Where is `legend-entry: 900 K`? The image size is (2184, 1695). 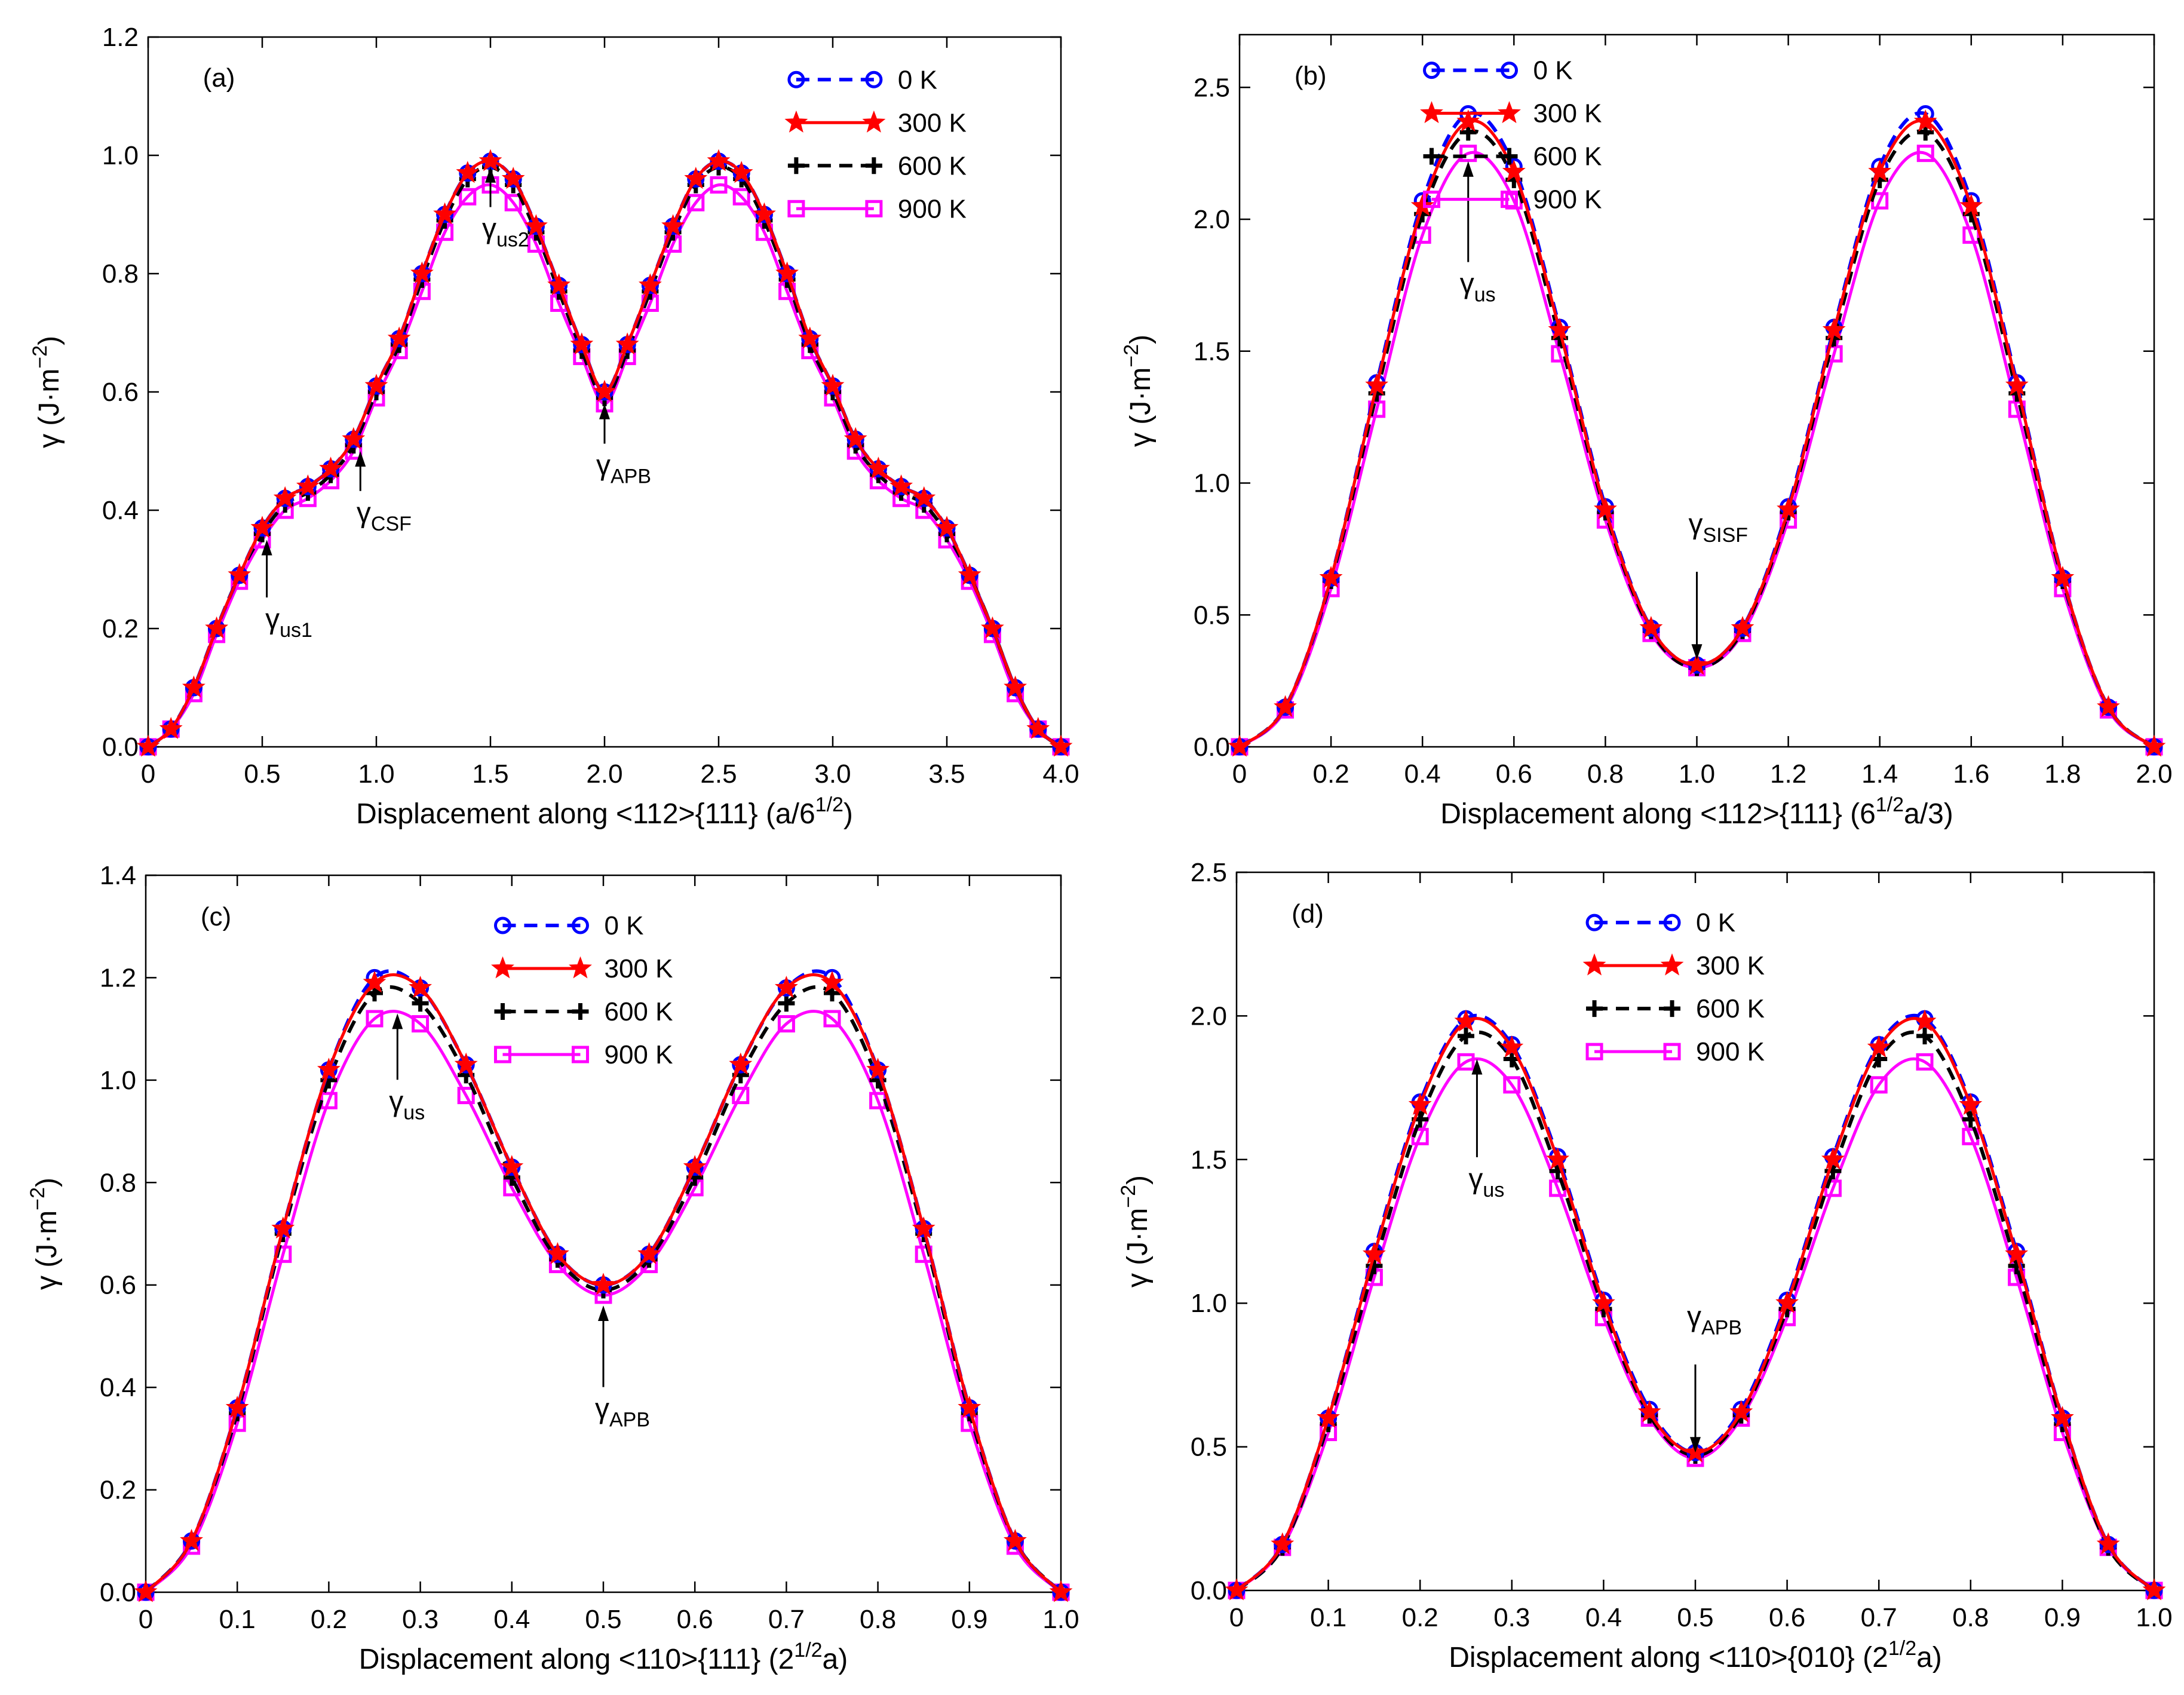 legend-entry: 900 K is located at coordinates (583, 1054).